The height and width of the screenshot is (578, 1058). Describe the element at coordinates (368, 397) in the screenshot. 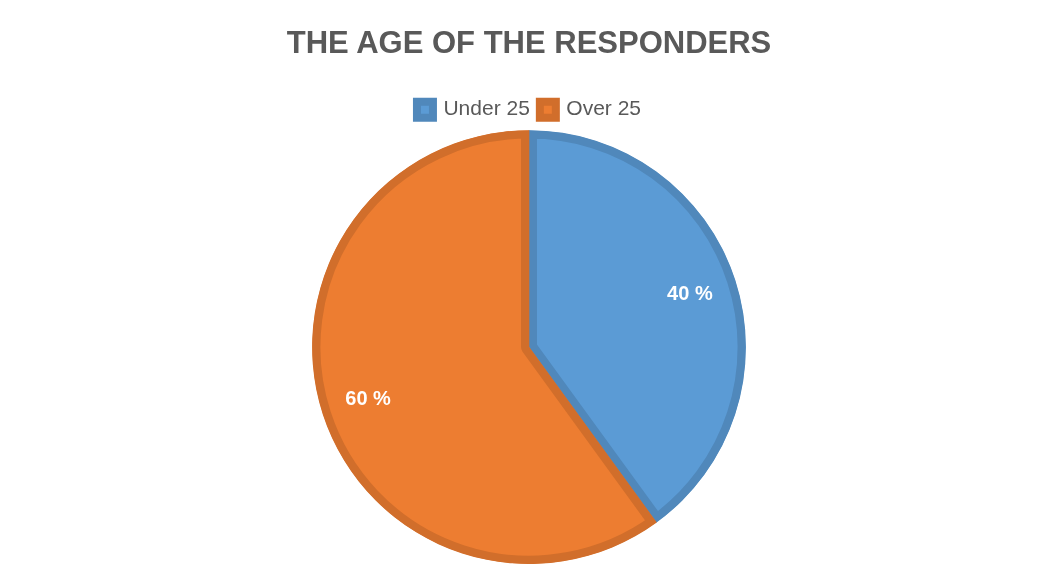

I see `data-label: 60 %` at that location.